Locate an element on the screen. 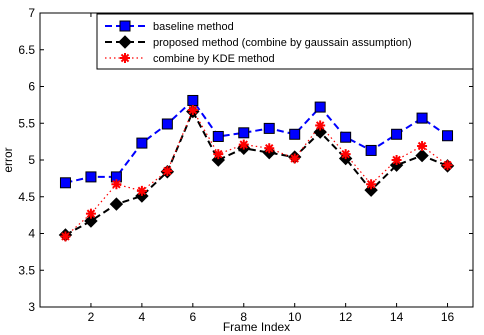 The width and height of the screenshot is (484, 335). x-tick-label: 8 is located at coordinates (243, 317).